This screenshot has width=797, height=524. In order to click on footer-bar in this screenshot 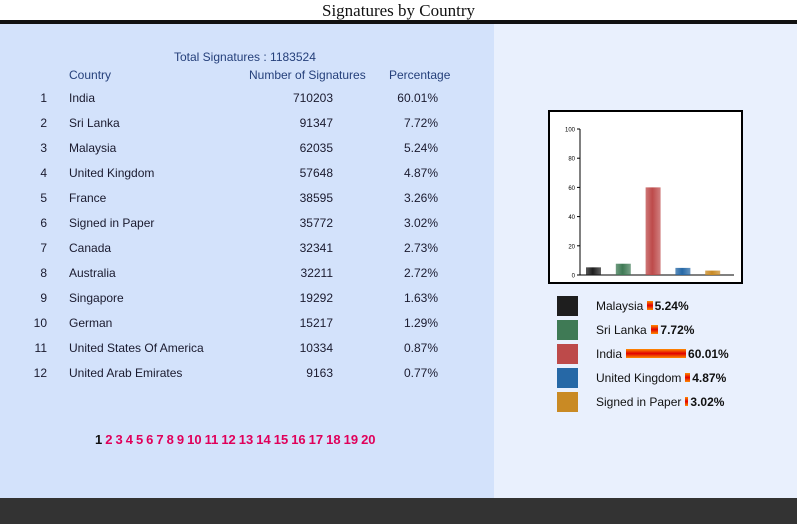, I will do `click(398, 511)`.